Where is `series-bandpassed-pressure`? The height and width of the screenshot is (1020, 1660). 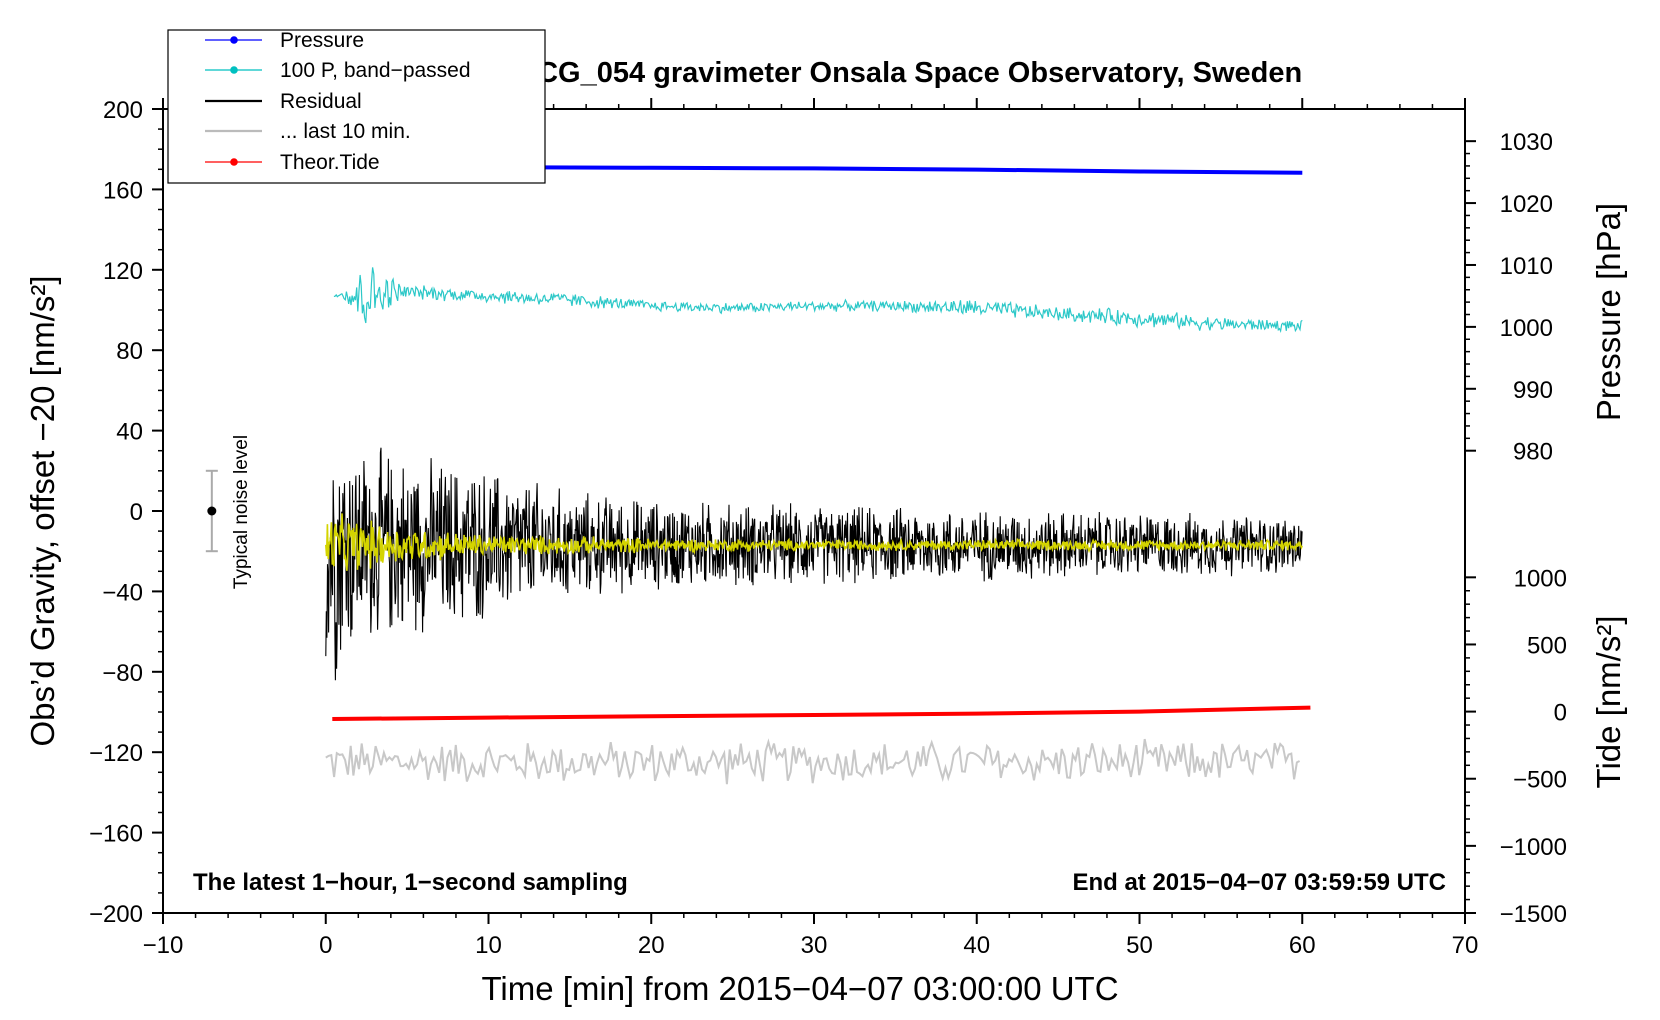 series-bandpassed-pressure is located at coordinates (818, 300).